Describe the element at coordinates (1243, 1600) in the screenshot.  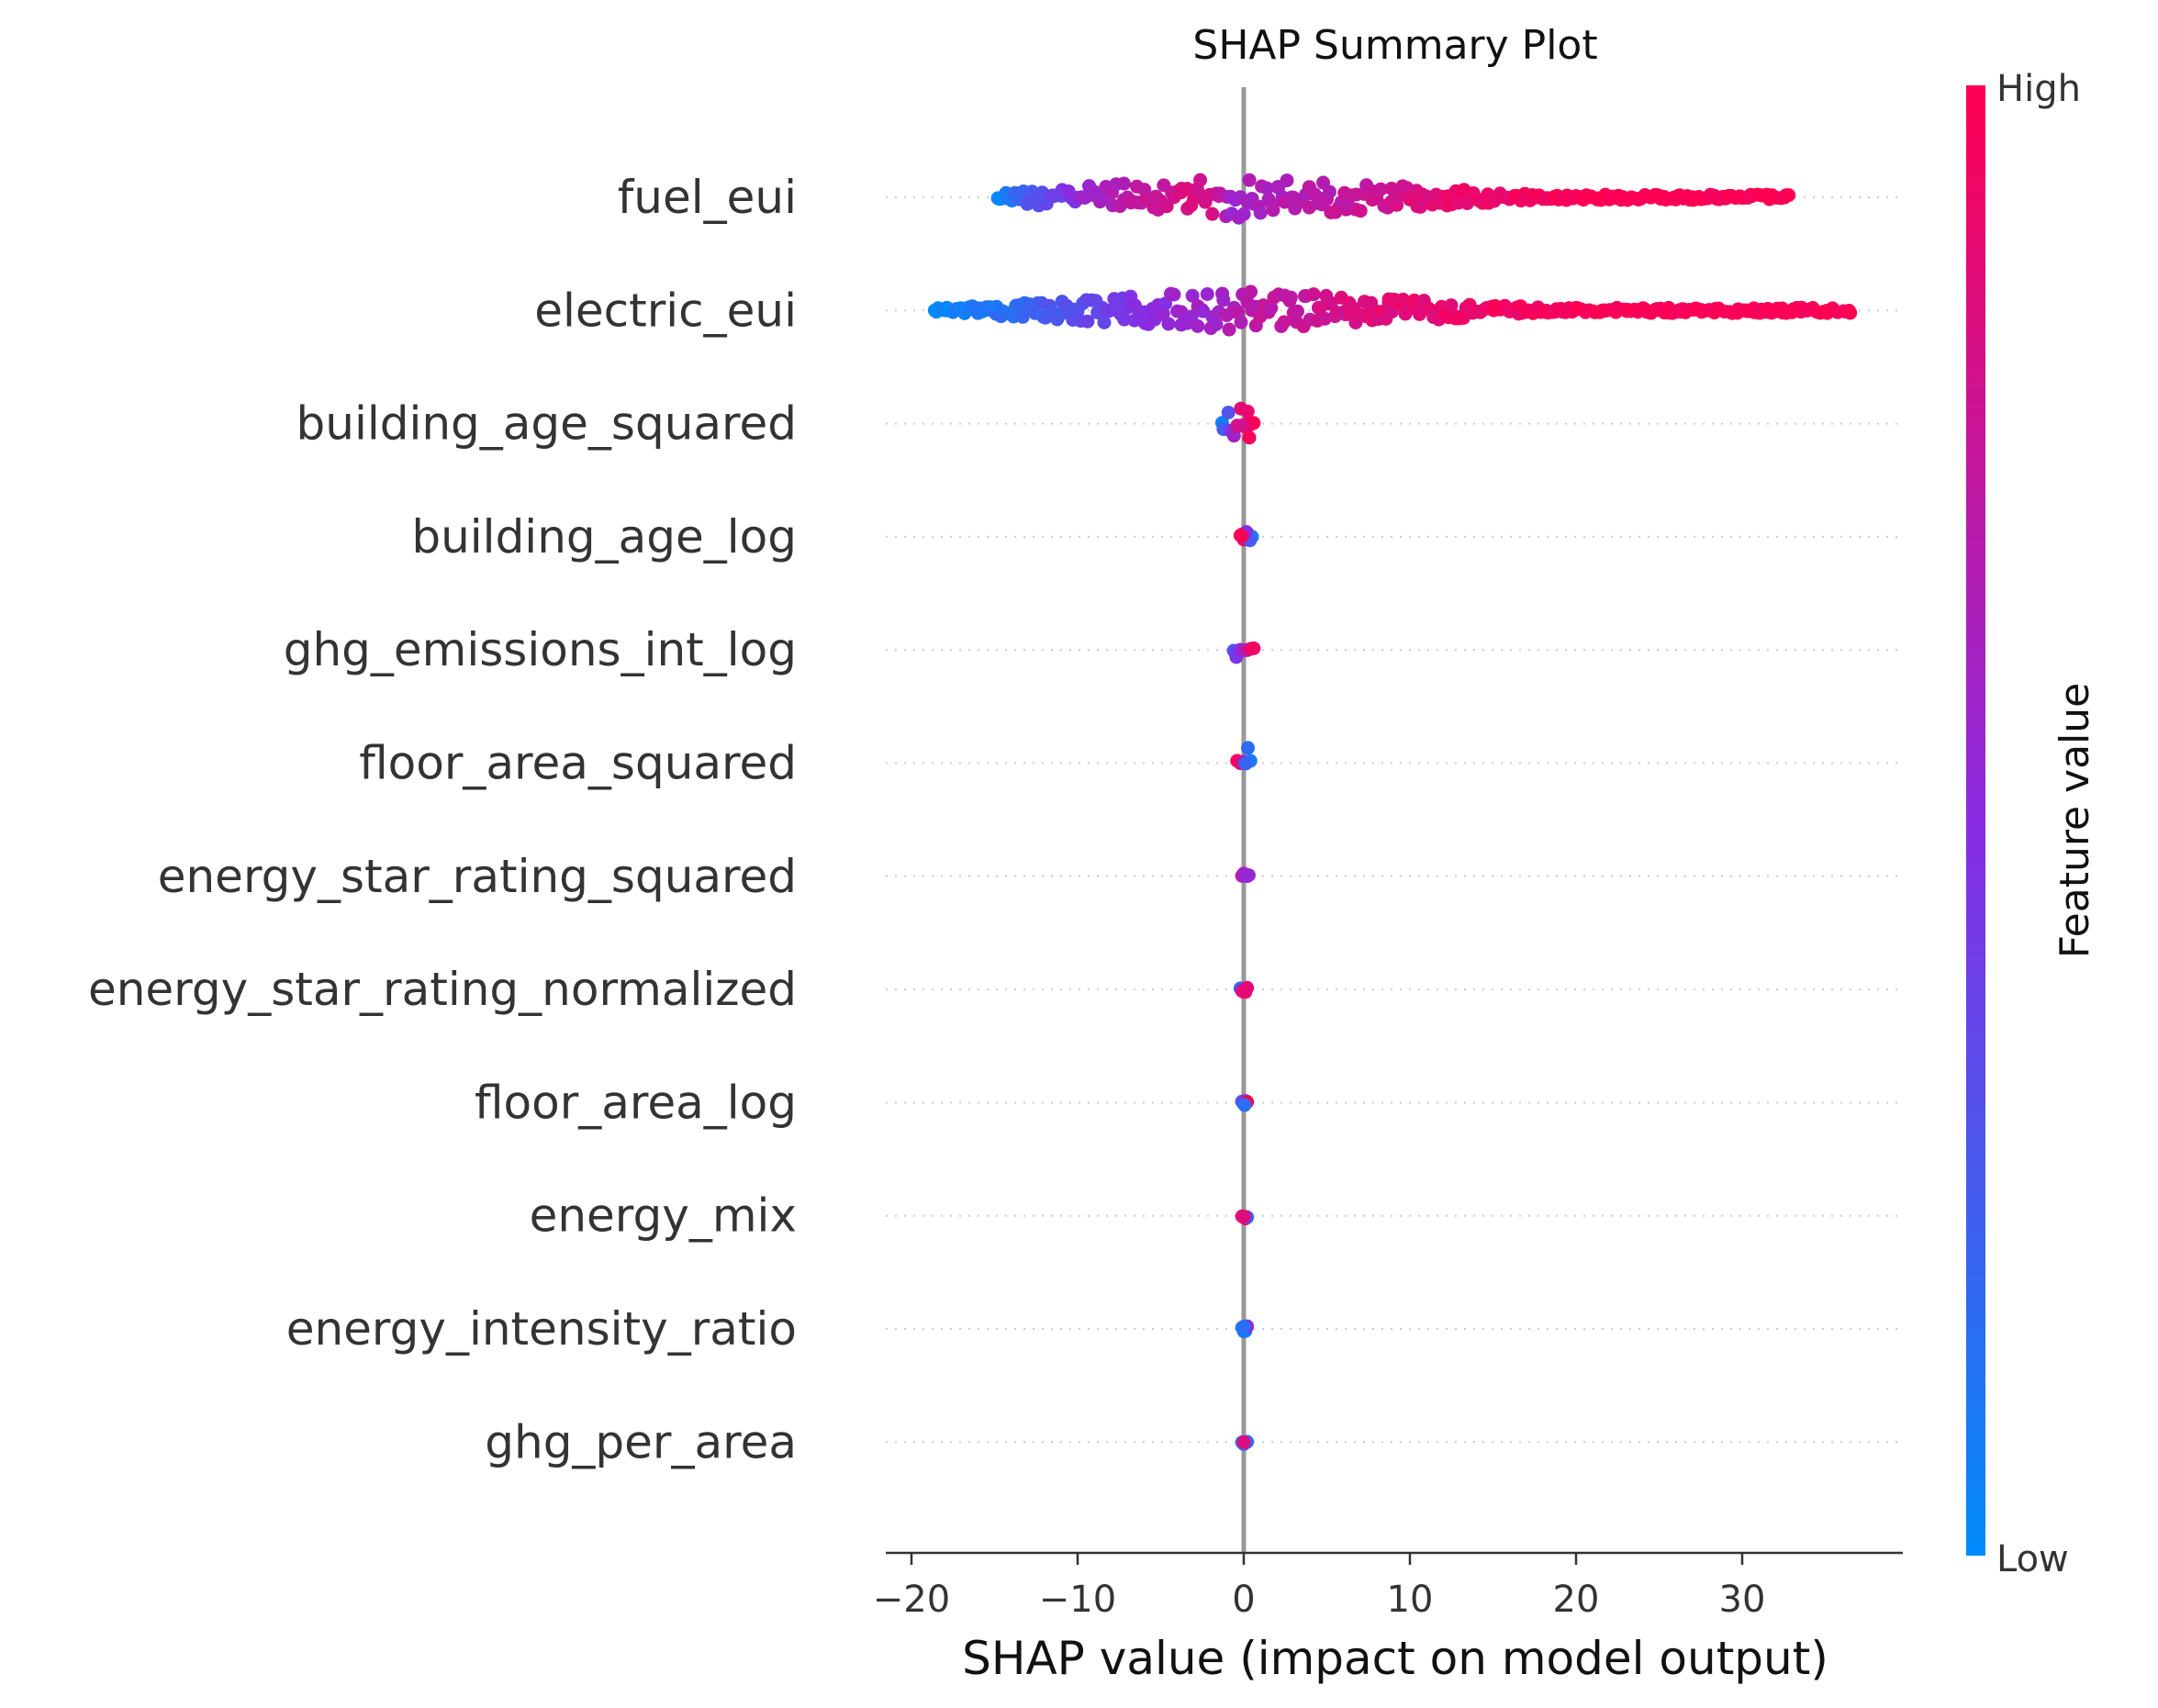
I see `x-tick-label: 0` at that location.